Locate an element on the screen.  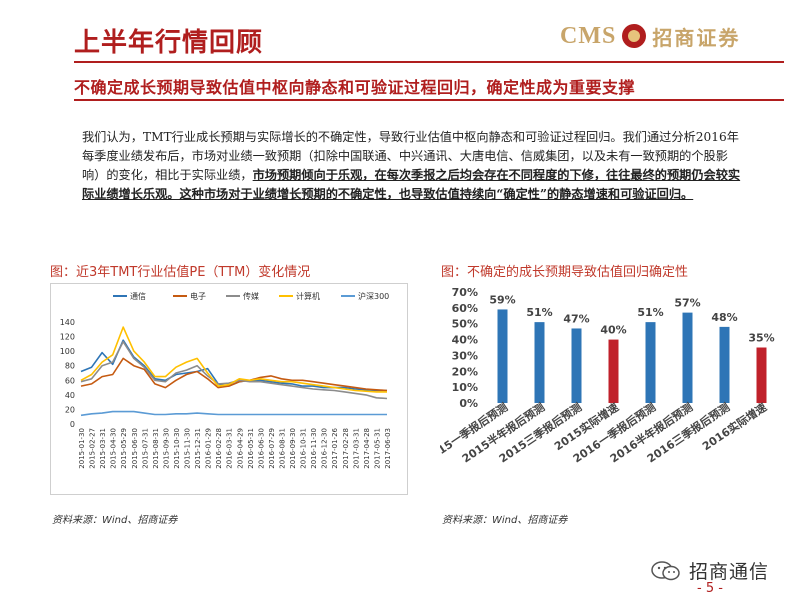
bar-value-label: 35% is located at coordinates (761, 338).